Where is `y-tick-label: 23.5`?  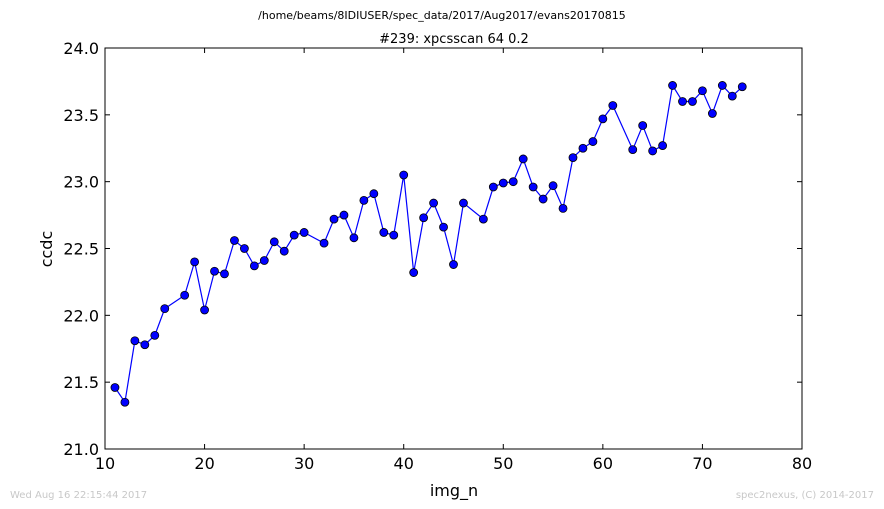 y-tick-label: 23.5 is located at coordinates (81, 115).